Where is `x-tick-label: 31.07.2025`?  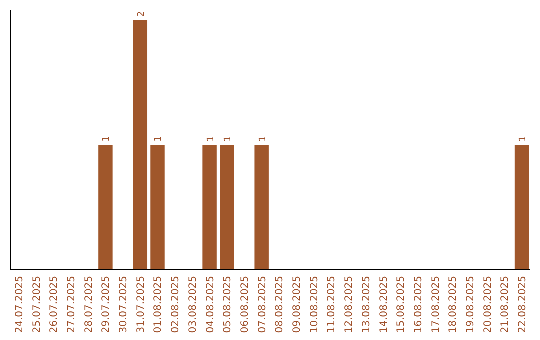
x-tick-label: 31.07.2025 is located at coordinates (141, 305).